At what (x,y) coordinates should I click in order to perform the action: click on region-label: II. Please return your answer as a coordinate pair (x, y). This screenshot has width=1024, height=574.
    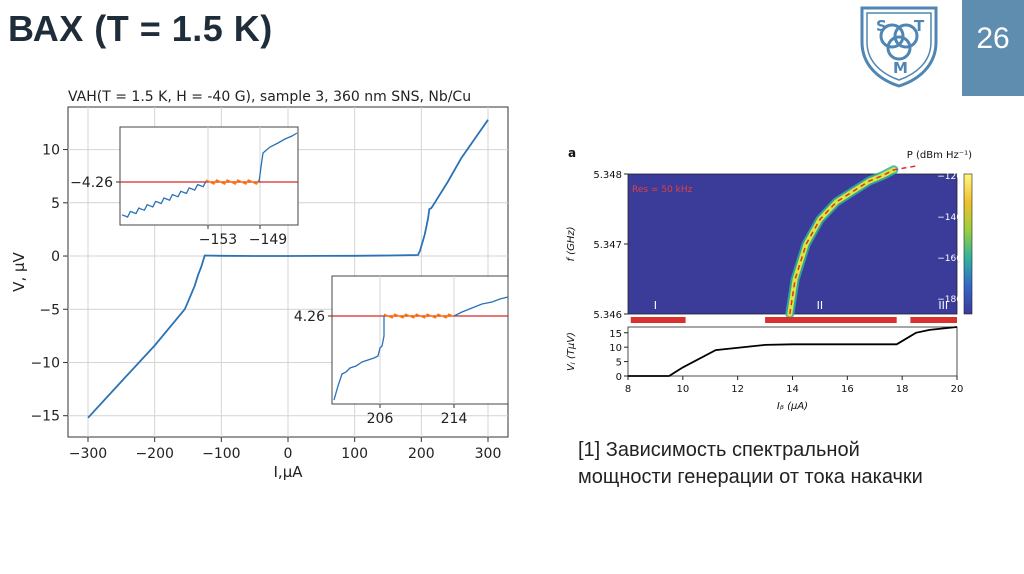
    Looking at the image, I should click on (820, 305).